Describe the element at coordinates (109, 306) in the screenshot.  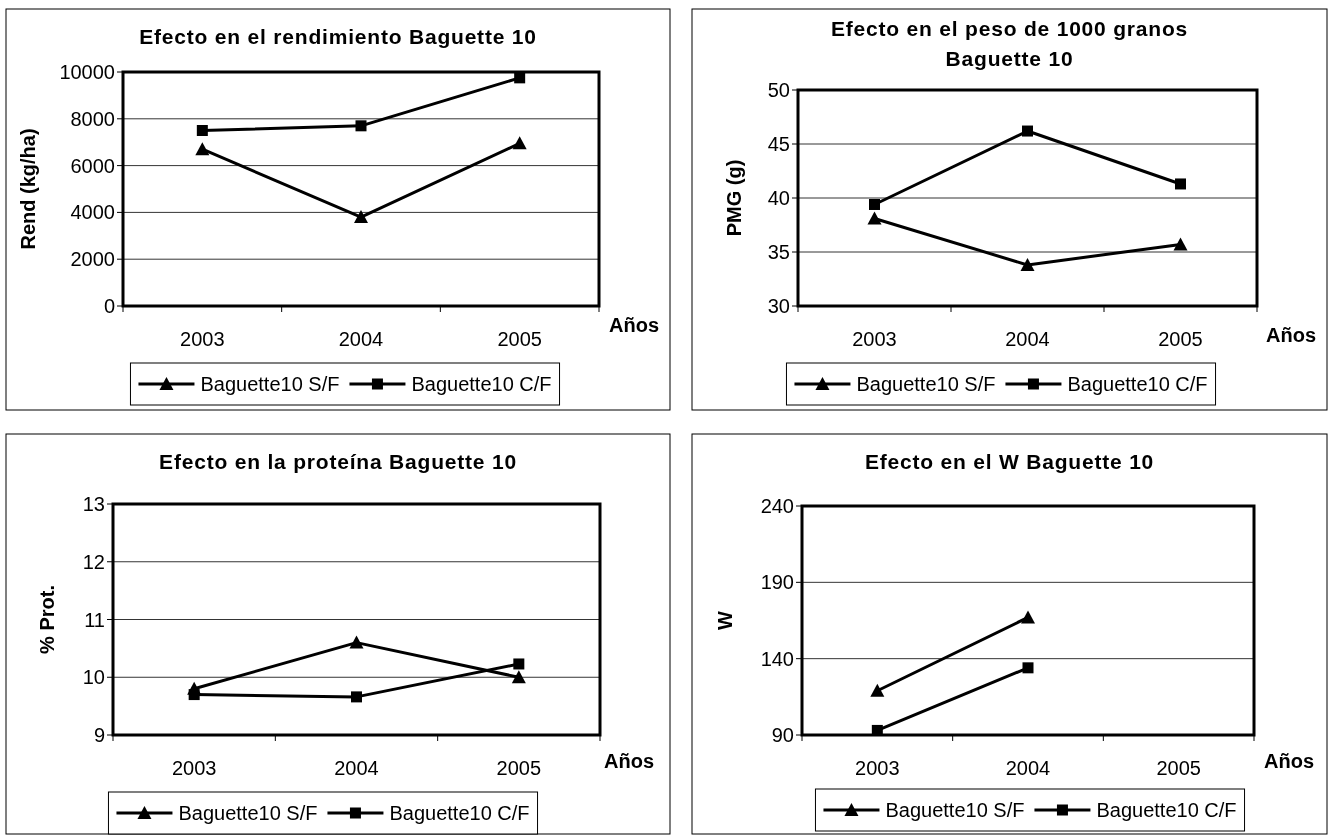
I see `y-tick-label: 0` at that location.